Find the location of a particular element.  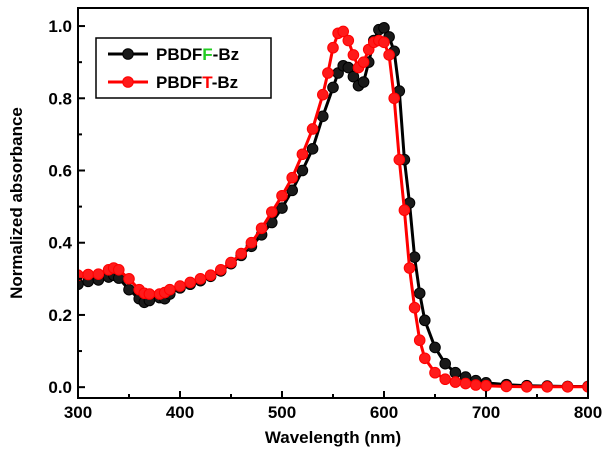

legend-item: PBDFF-Bz is located at coordinates (173, 54).